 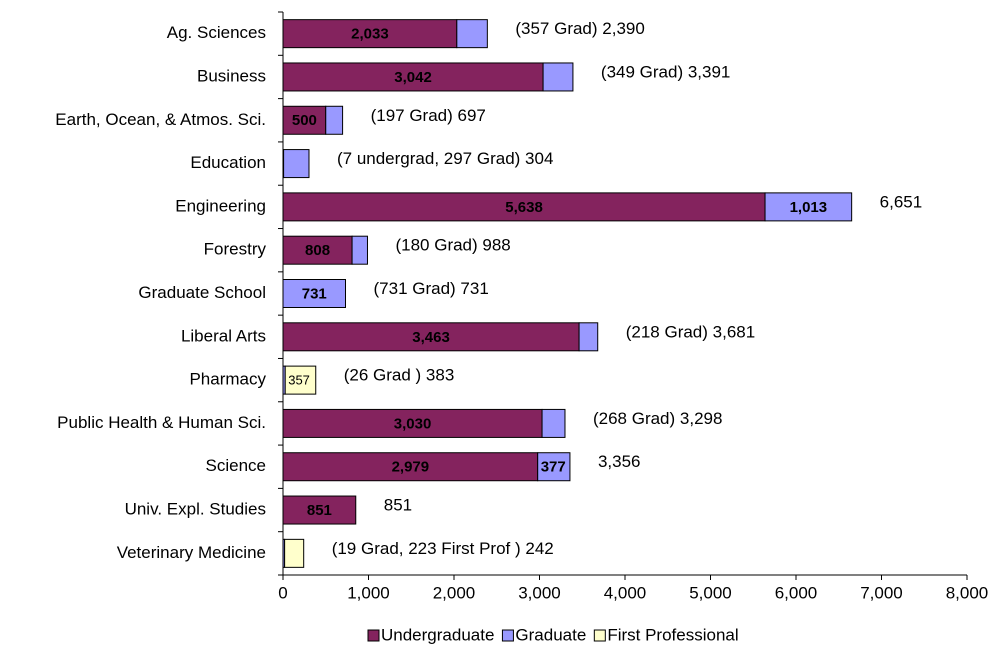 I want to click on annotation: (19 Grad, 223 First Prof ) 242, so click(x=443, y=548).